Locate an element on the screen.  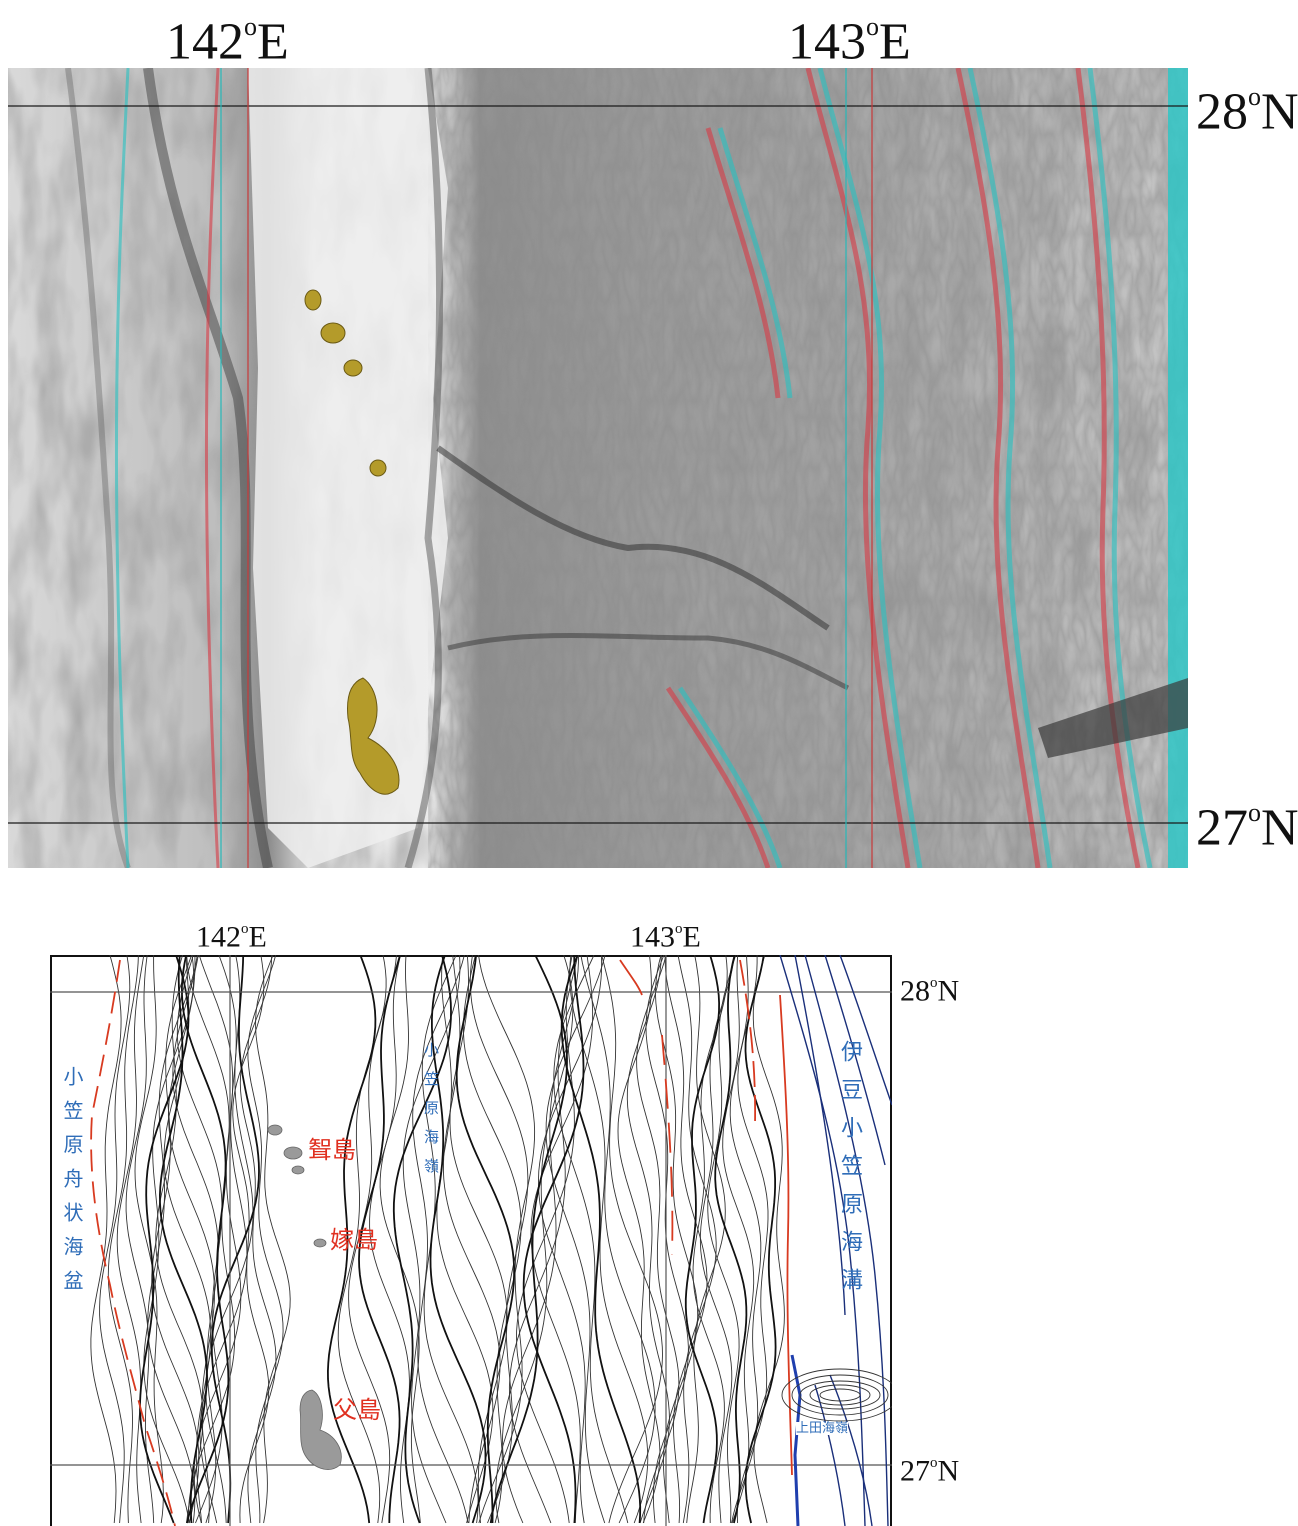
top-lat-label-28n: 28oN is located at coordinates (1247, 111).